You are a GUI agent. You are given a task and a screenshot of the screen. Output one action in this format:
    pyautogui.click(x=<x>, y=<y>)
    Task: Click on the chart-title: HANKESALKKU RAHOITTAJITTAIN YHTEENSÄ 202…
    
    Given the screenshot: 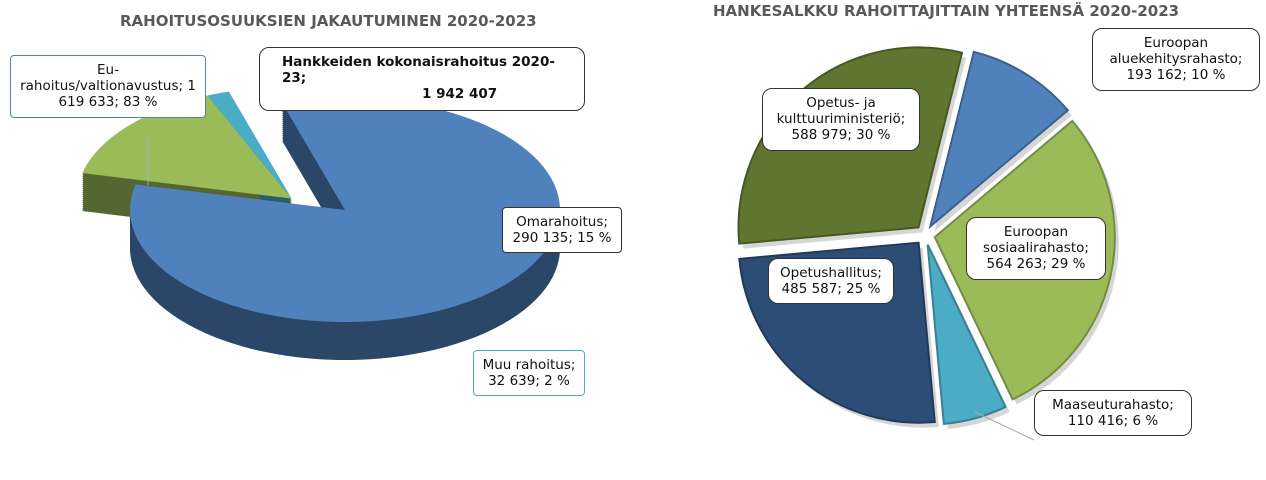 What is the action you would take?
    pyautogui.click(x=946, y=11)
    